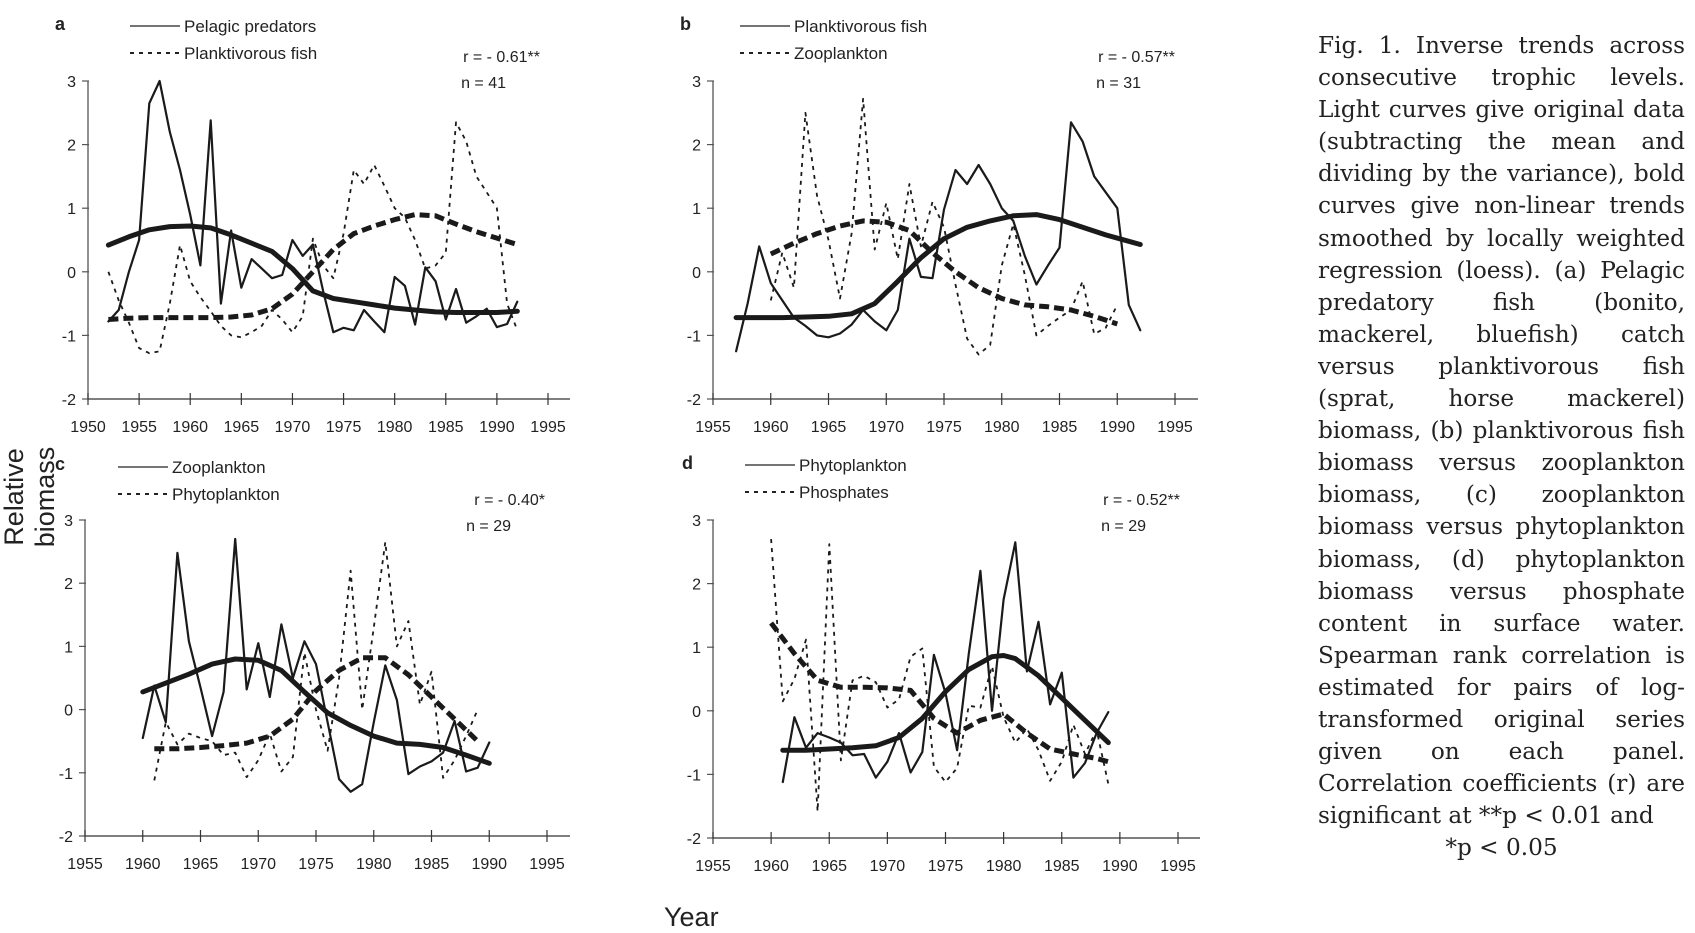  I want to click on legend-label: Phosphates, so click(844, 492).